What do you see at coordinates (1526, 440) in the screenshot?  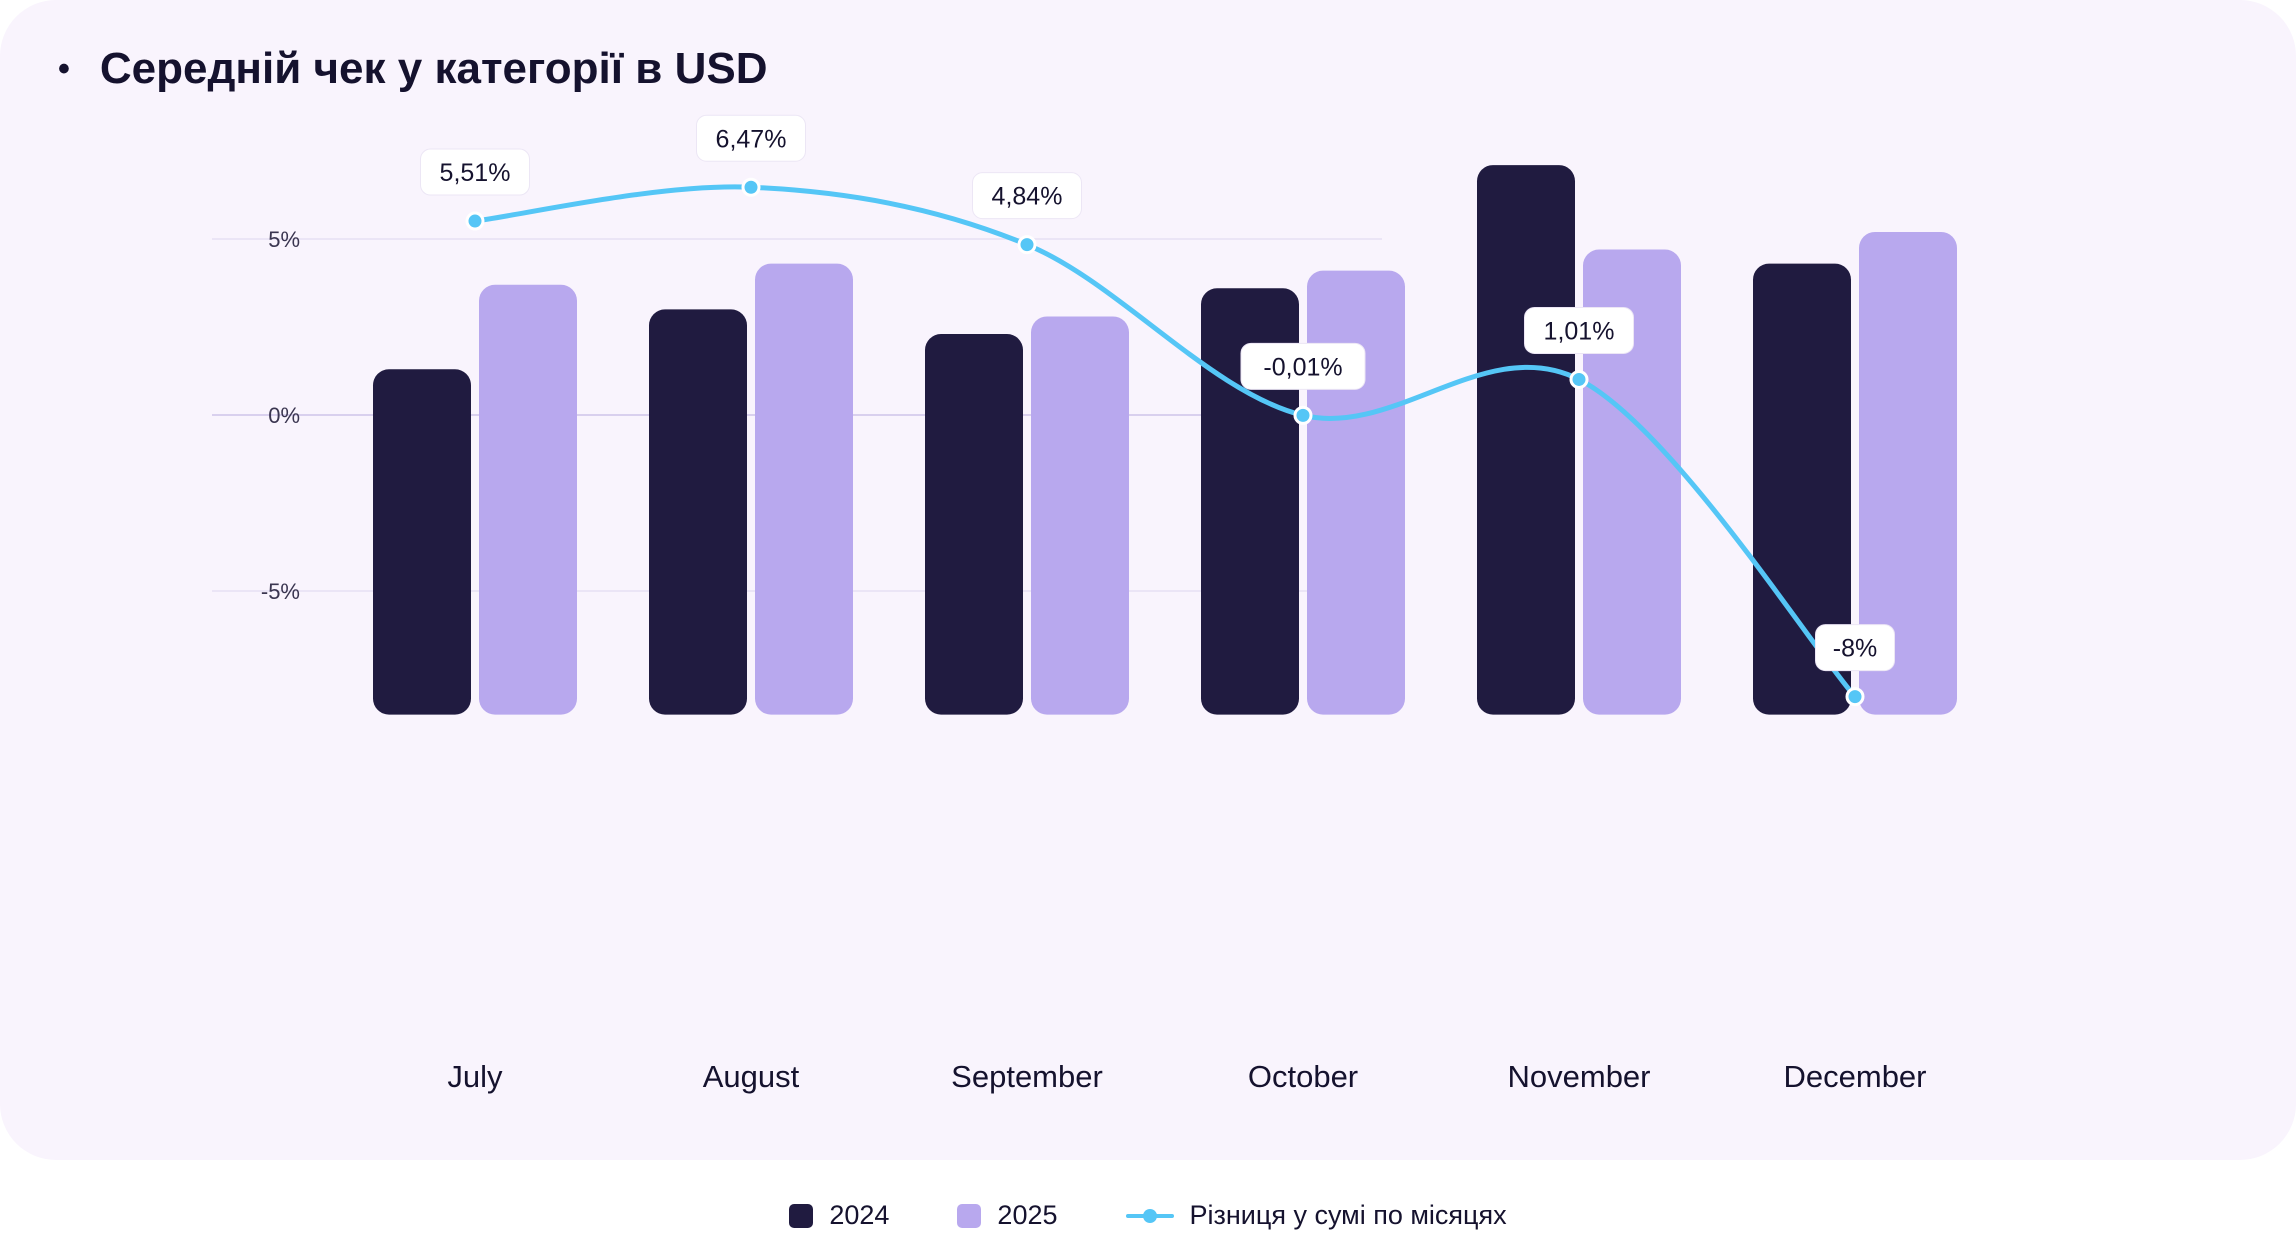 I see `bar-2024-november` at bounding box center [1526, 440].